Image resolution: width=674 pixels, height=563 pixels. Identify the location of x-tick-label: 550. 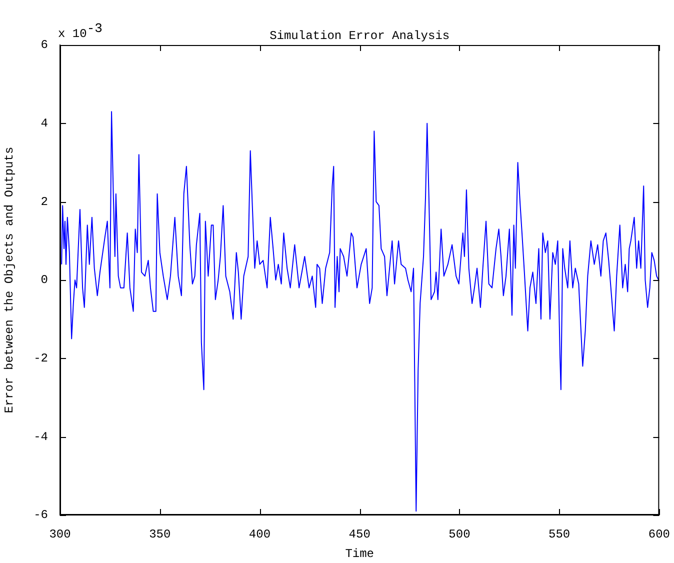
(559, 534).